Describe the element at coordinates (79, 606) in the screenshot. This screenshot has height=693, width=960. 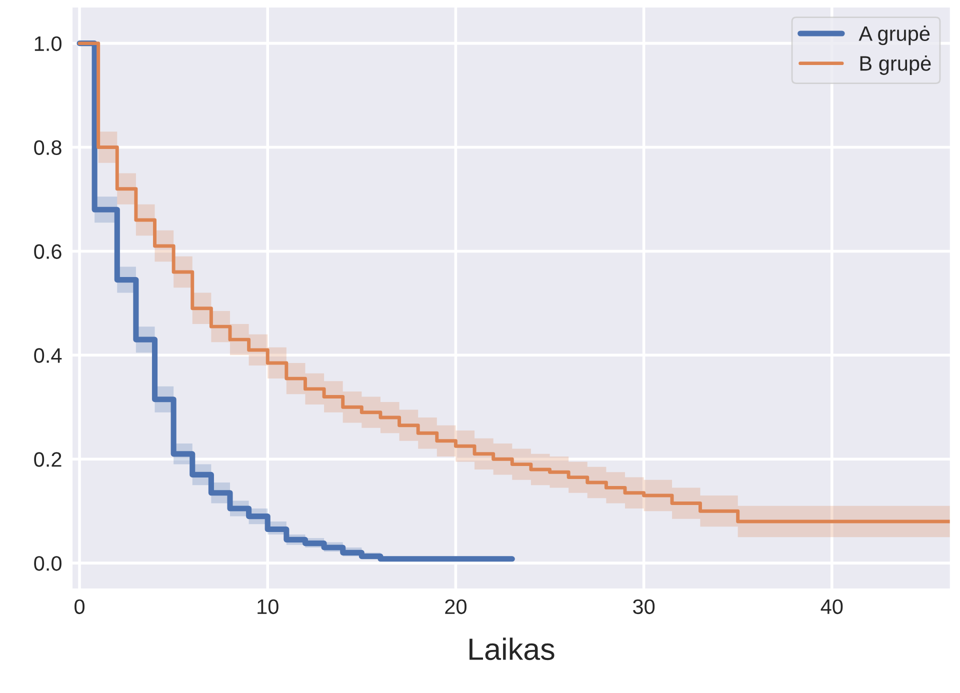
I see `x-tick-label: 0` at that location.